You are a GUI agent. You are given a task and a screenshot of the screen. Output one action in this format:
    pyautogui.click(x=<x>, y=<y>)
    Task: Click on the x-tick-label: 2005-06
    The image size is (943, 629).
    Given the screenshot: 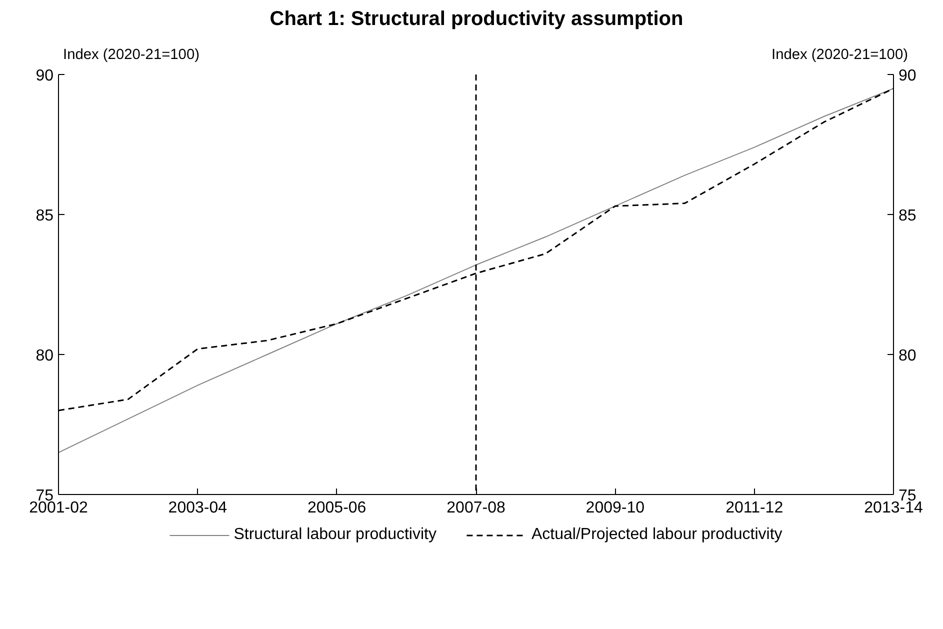 What is the action you would take?
    pyautogui.click(x=336, y=508)
    